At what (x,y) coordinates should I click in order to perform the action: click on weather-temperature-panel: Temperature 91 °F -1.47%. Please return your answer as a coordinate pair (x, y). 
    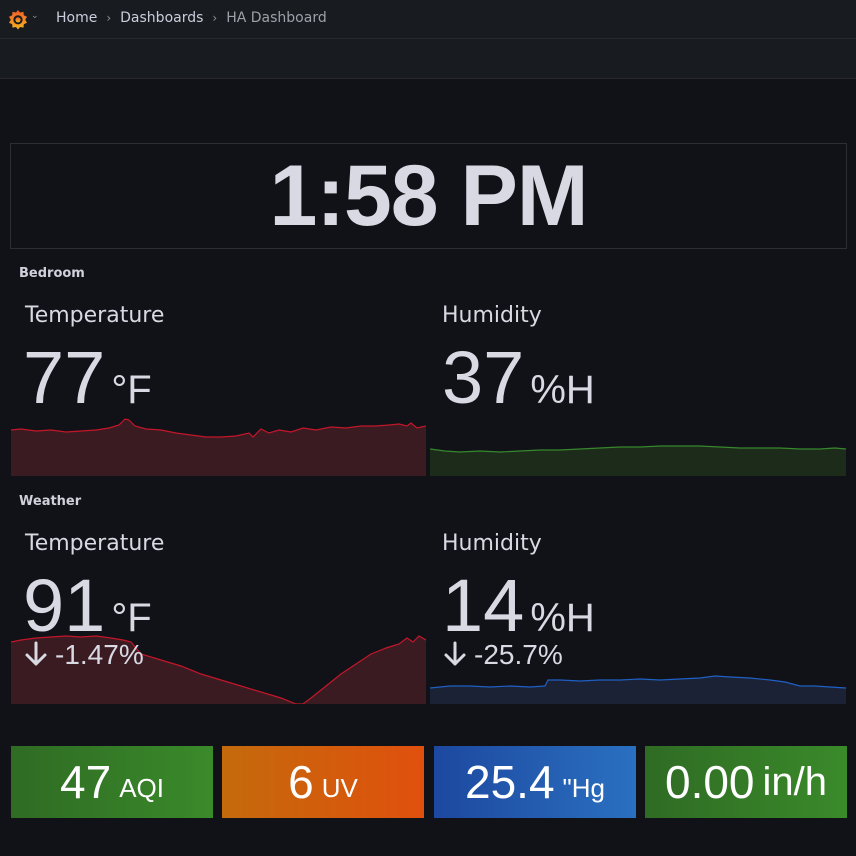
    Looking at the image, I should click on (218, 617).